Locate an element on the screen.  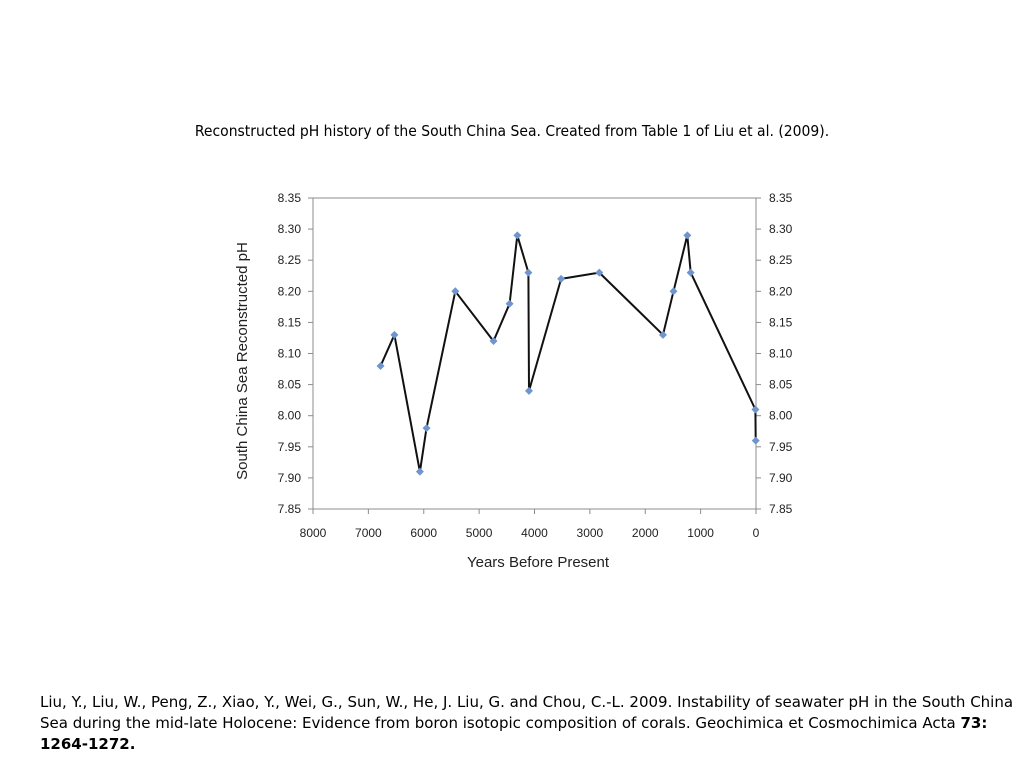
left-y-tick-label: 8.15 is located at coordinates (290, 322).